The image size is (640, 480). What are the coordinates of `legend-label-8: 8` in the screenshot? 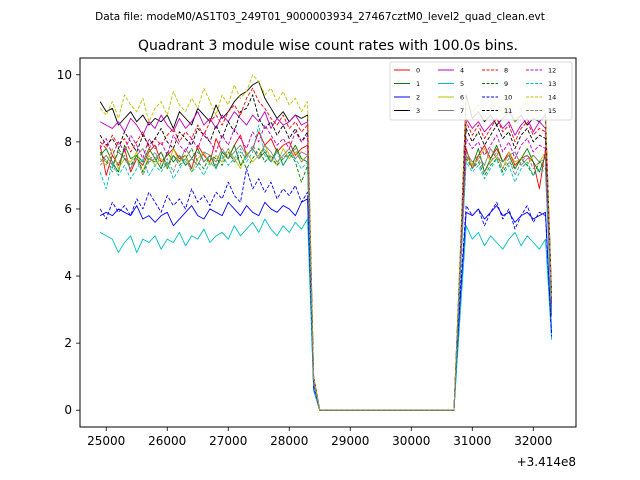 It's located at (506, 71).